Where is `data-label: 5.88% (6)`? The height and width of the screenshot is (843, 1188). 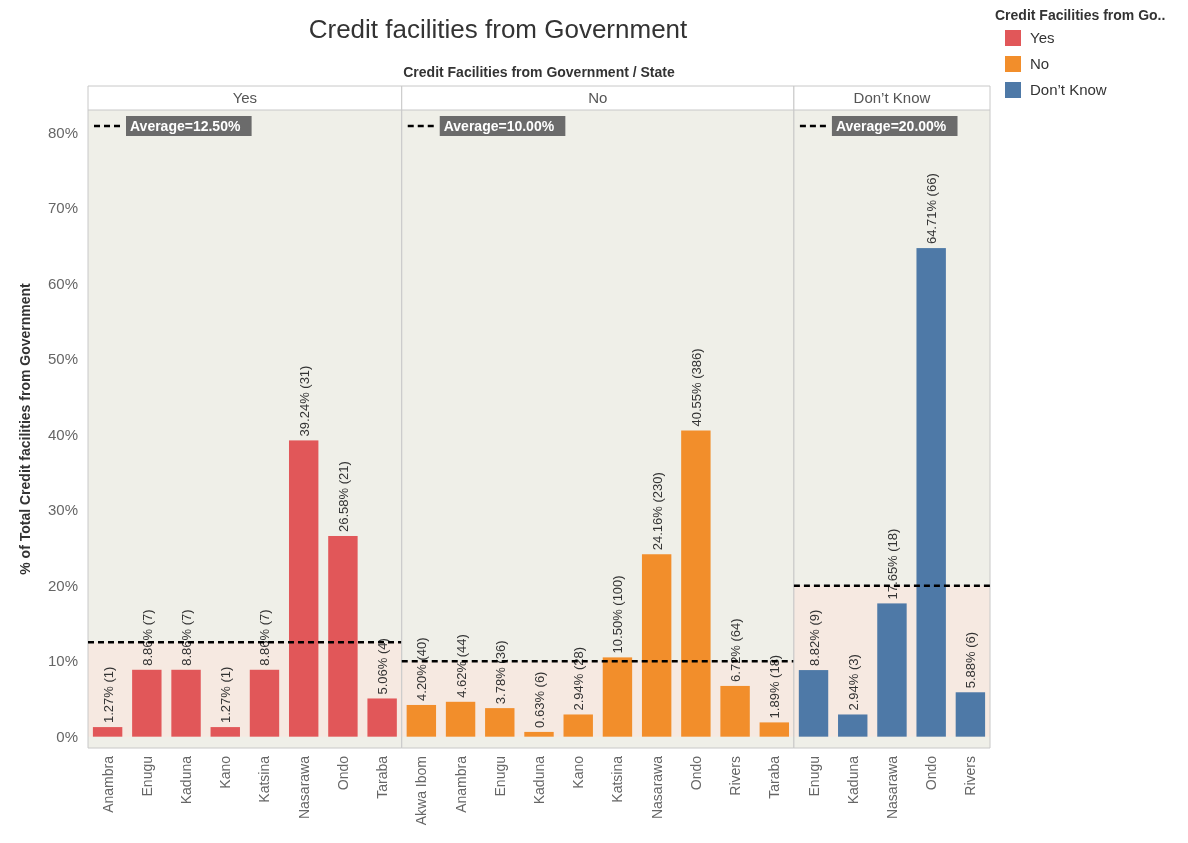 data-label: 5.88% (6) is located at coordinates (971, 660).